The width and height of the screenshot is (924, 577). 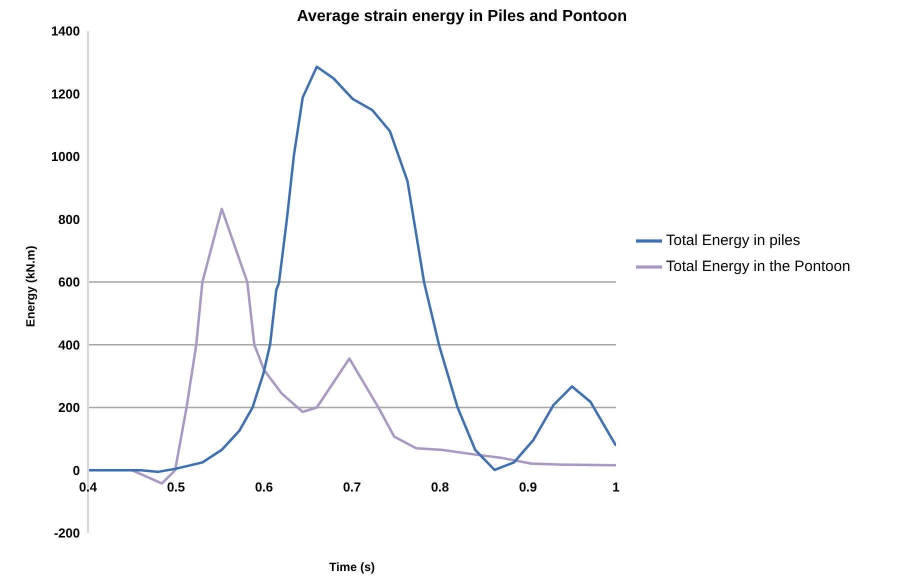 What do you see at coordinates (264, 486) in the screenshot?
I see `x-tick-label: 0.6` at bounding box center [264, 486].